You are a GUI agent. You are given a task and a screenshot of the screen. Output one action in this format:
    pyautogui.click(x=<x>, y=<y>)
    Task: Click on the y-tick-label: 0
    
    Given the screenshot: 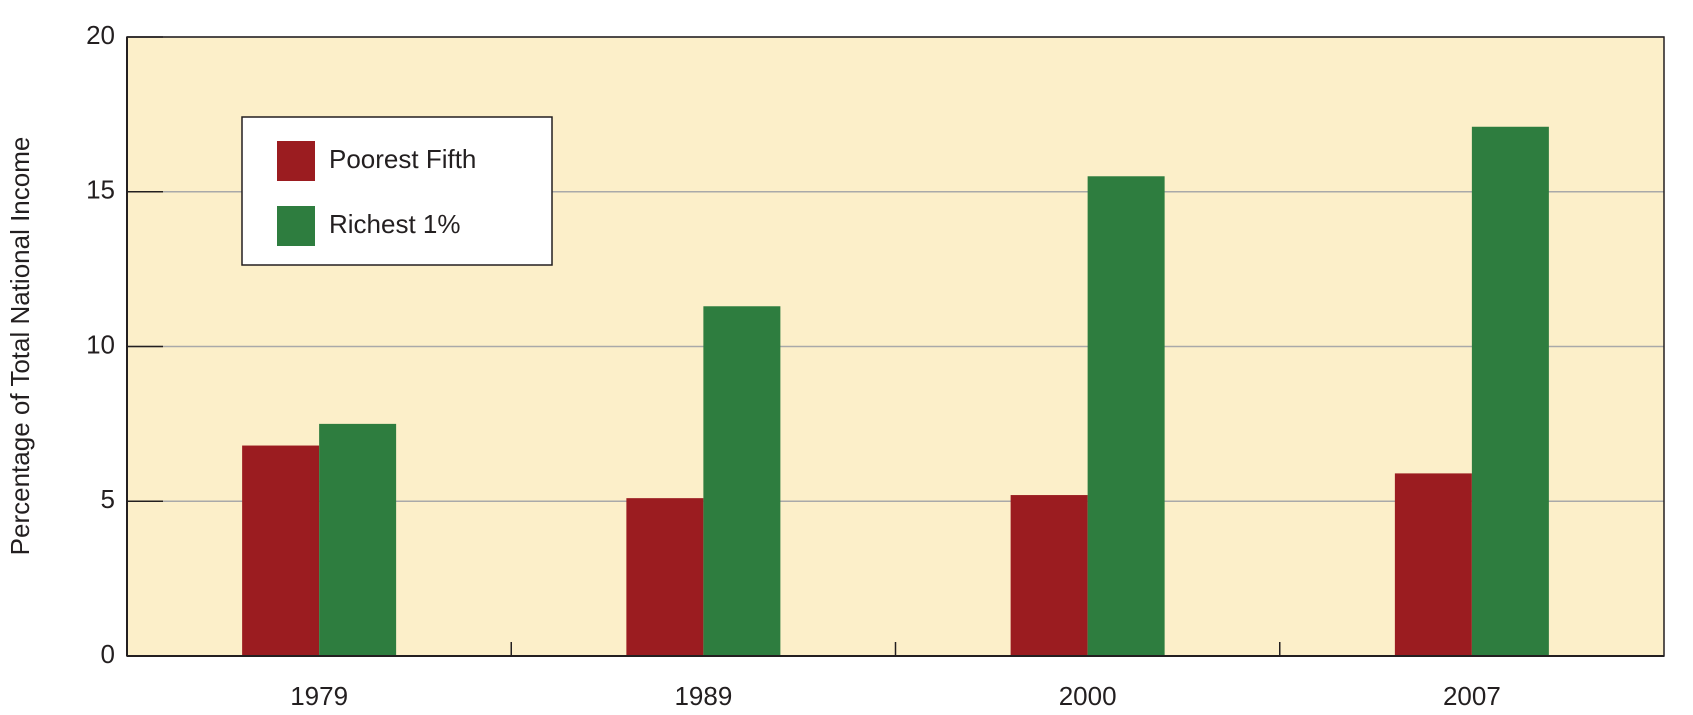 What is the action you would take?
    pyautogui.click(x=108, y=654)
    